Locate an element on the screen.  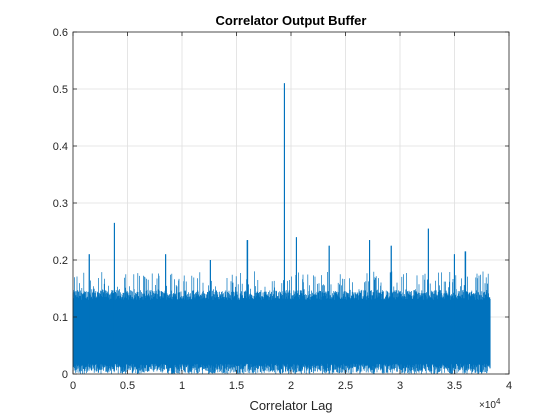
x-tick-label: 1.5 is located at coordinates (236, 386).